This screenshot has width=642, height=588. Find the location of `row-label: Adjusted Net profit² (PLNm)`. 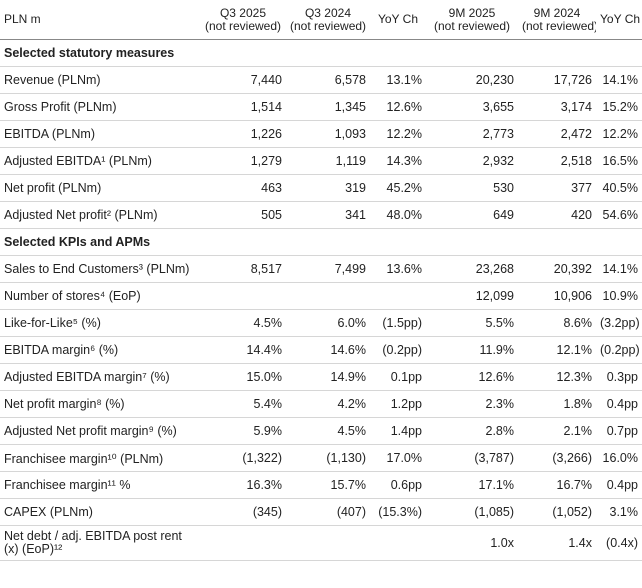

row-label: Adjusted Net profit² (PLNm) is located at coordinates (100, 215).